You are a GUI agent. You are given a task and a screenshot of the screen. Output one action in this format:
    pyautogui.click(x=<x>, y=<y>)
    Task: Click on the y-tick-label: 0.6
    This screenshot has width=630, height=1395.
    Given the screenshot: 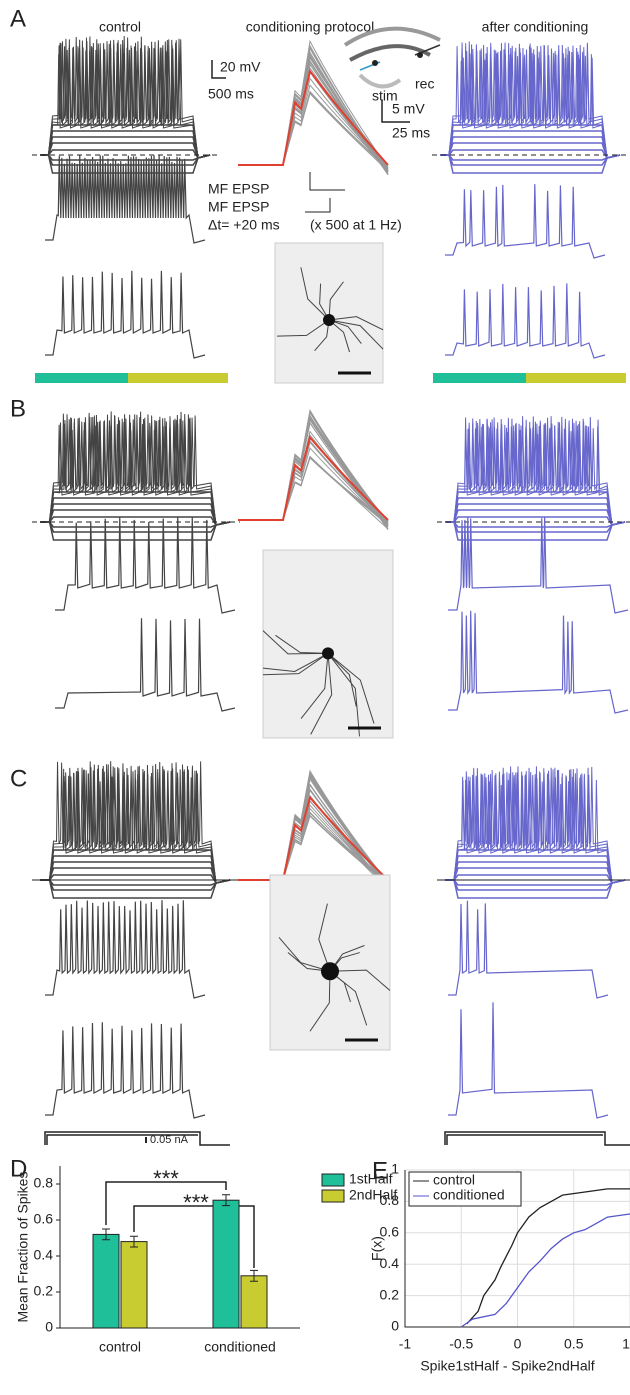 What is the action you would take?
    pyautogui.click(x=390, y=1232)
    